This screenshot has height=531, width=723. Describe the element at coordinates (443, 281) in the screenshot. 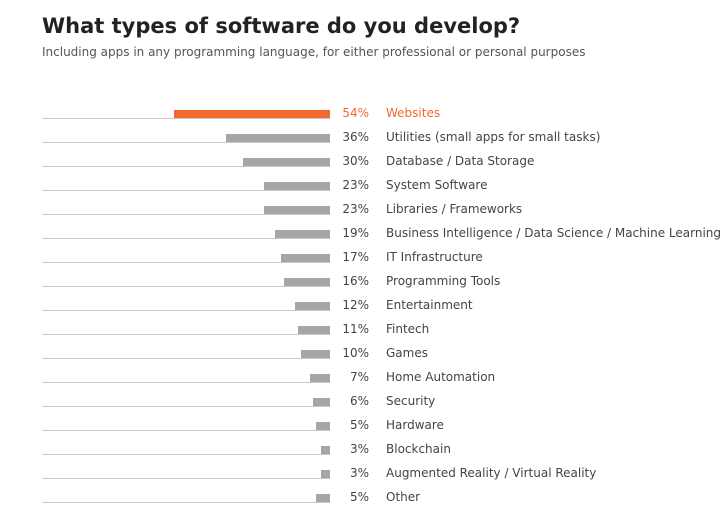

I see `category-label: Programming Tools` at that location.